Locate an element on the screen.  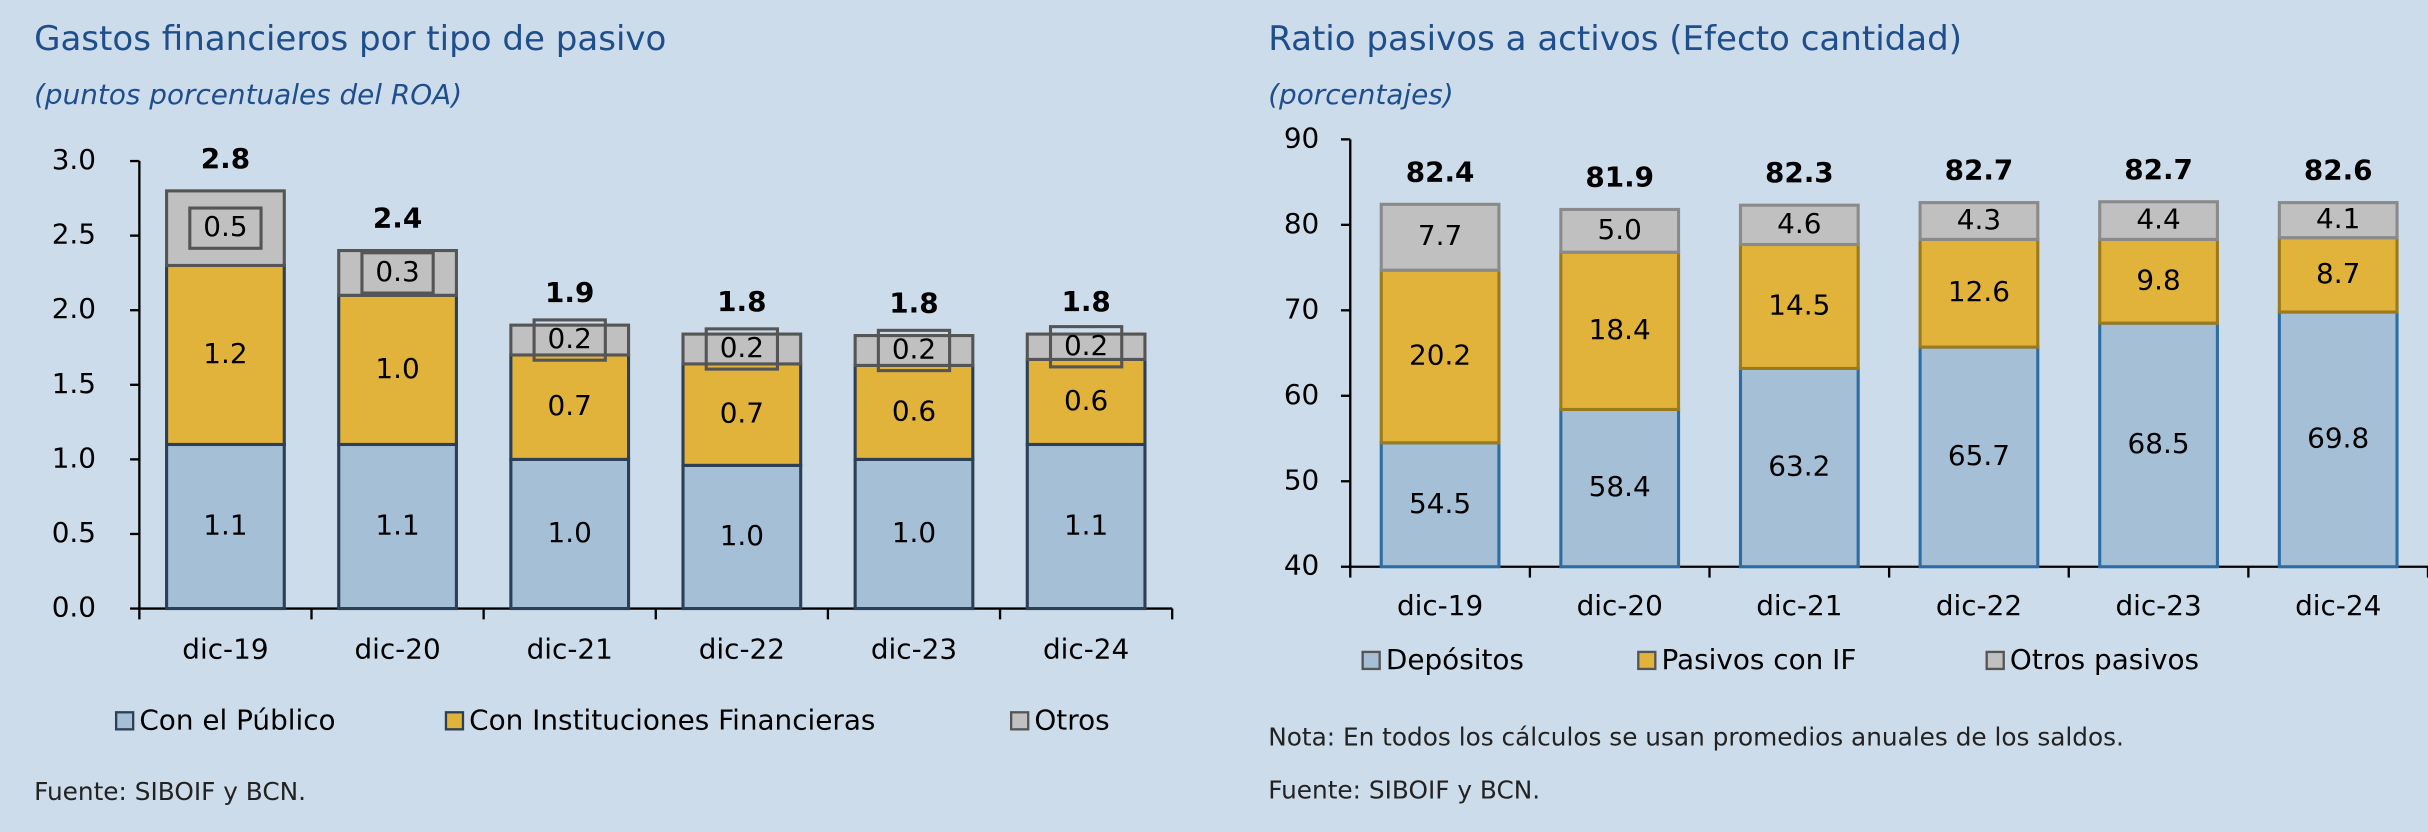
value-label: 69.8 is located at coordinates (2338, 437).